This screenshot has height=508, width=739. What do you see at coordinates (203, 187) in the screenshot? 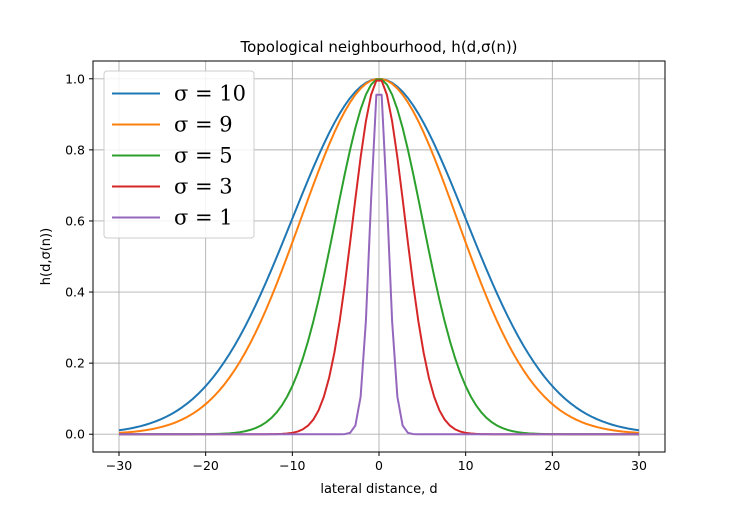
I see `legend-label-sigma-3: σ = 3` at bounding box center [203, 187].